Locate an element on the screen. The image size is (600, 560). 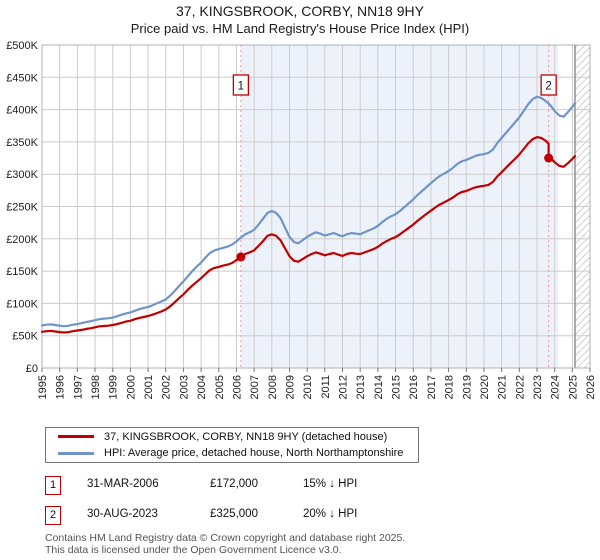
x-tick-label: 2022 is located at coordinates (520, 387).